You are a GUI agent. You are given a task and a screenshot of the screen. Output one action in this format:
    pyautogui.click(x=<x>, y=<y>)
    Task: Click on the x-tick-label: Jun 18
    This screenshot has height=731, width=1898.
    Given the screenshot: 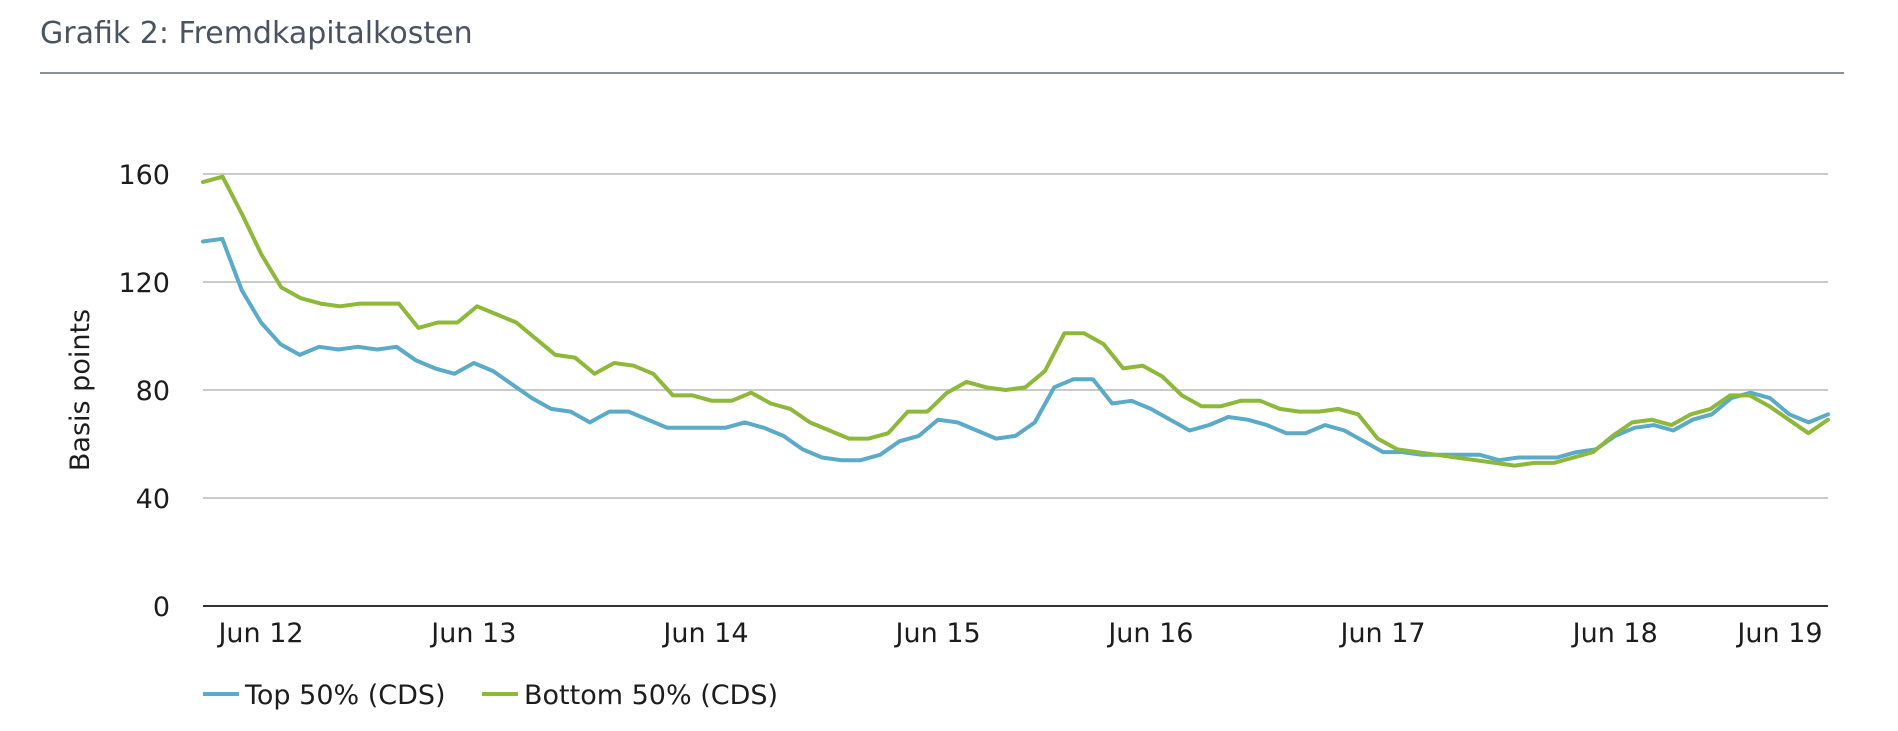 What is the action you would take?
    pyautogui.click(x=1614, y=633)
    